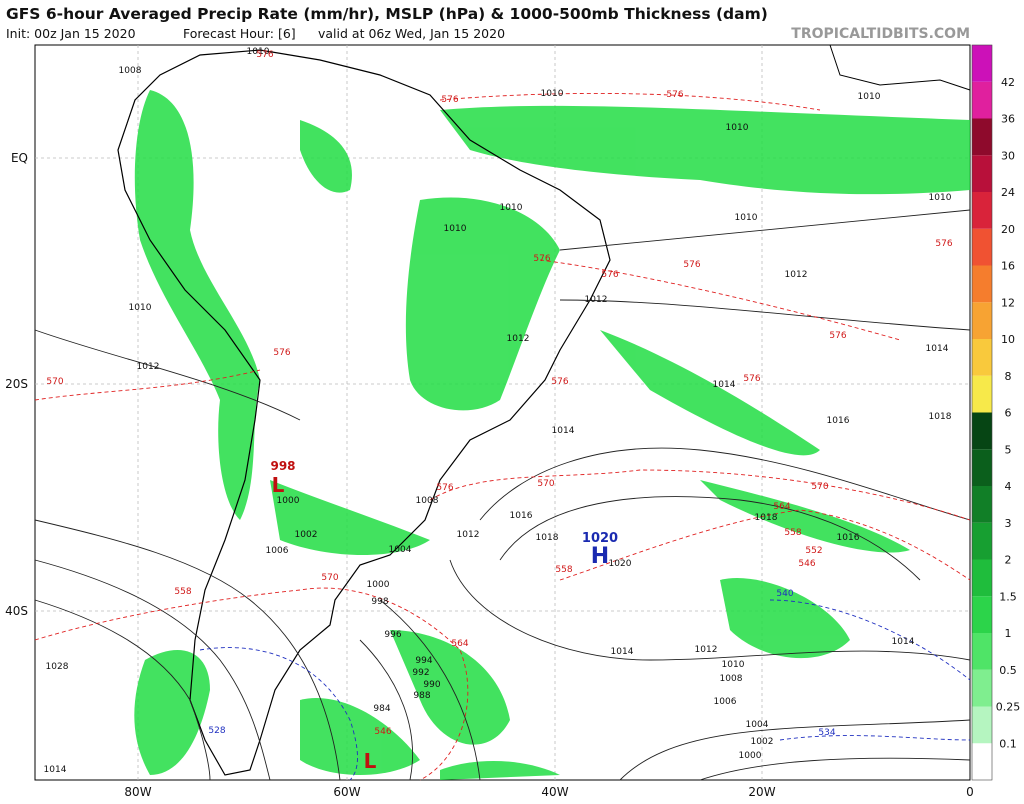 The width and height of the screenshot is (1024, 804). What do you see at coordinates (1008, 596) in the screenshot?
I see `colorbar-label: 1.5` at bounding box center [1008, 596].